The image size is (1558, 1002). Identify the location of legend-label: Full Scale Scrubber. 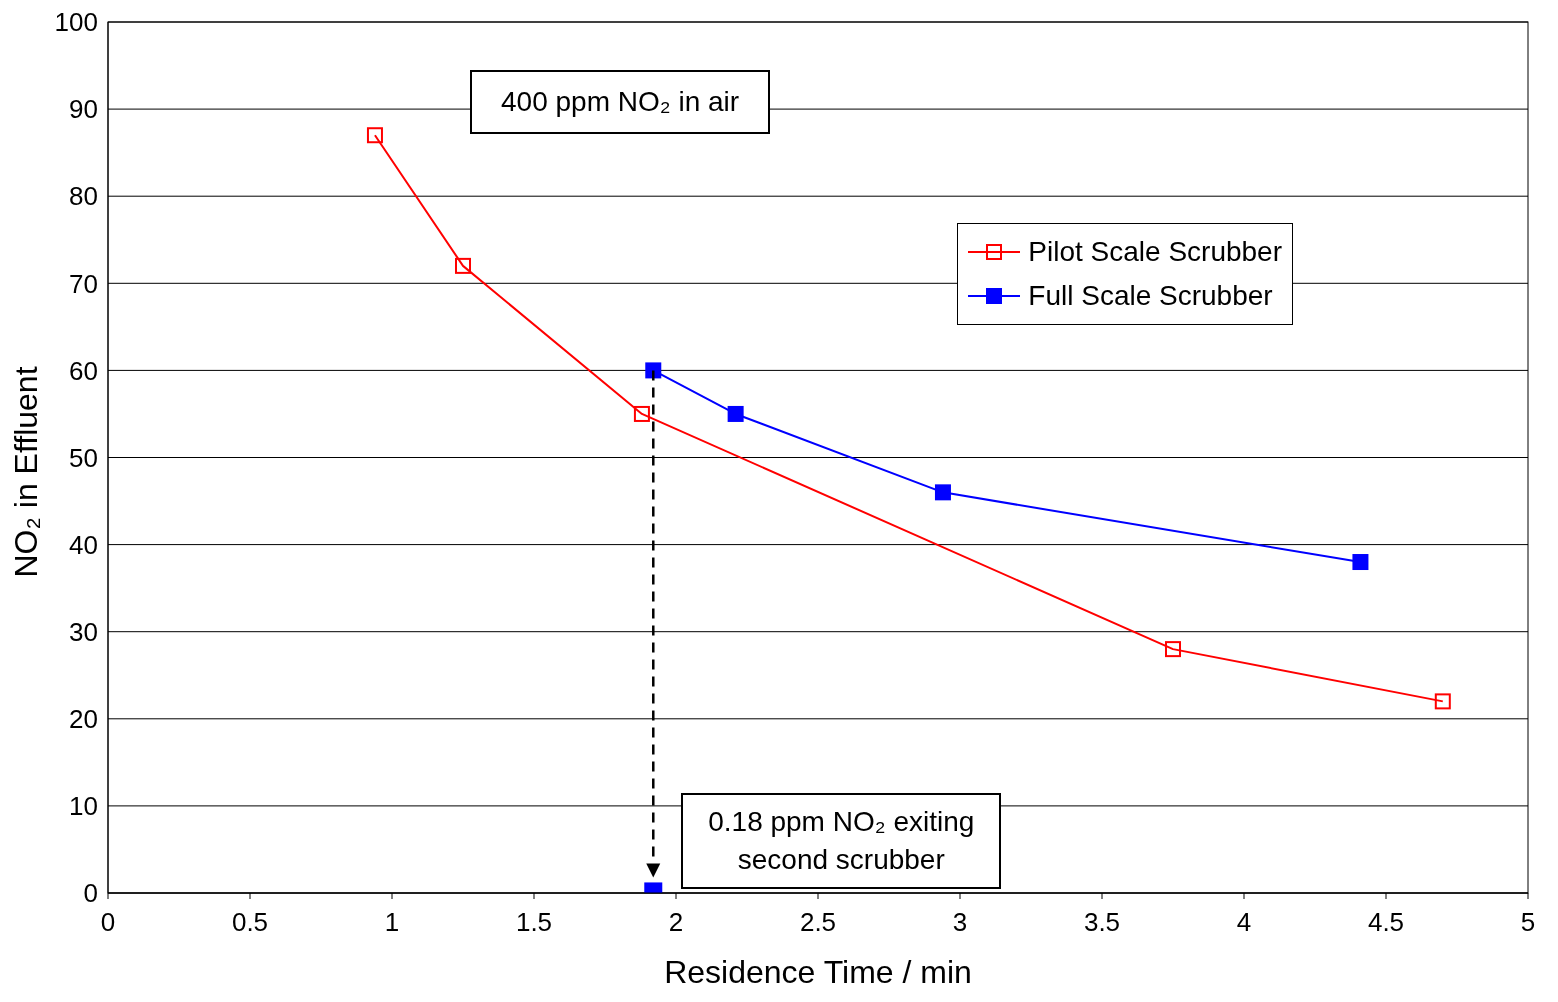
(1150, 296).